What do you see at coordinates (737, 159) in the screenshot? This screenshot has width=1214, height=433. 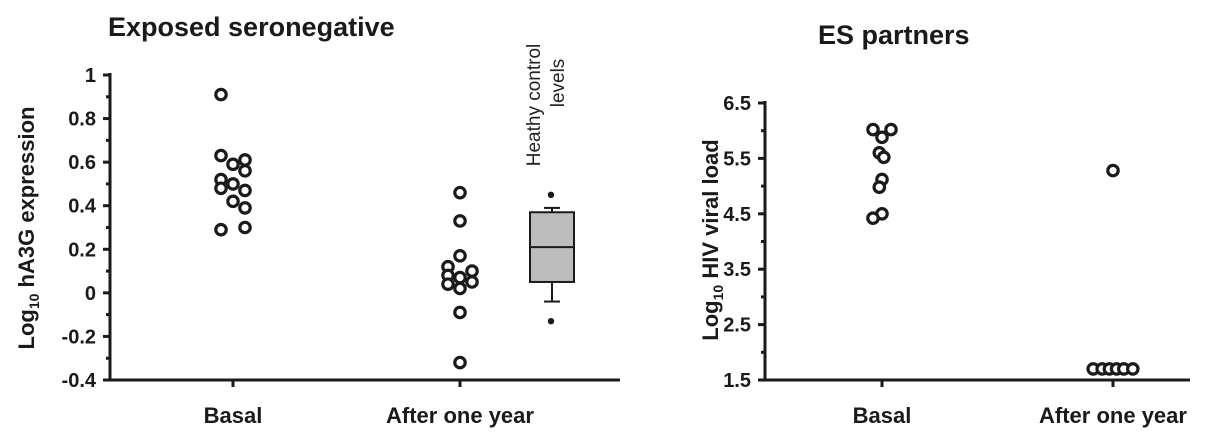 I see `y-tick-label: 5.5` at bounding box center [737, 159].